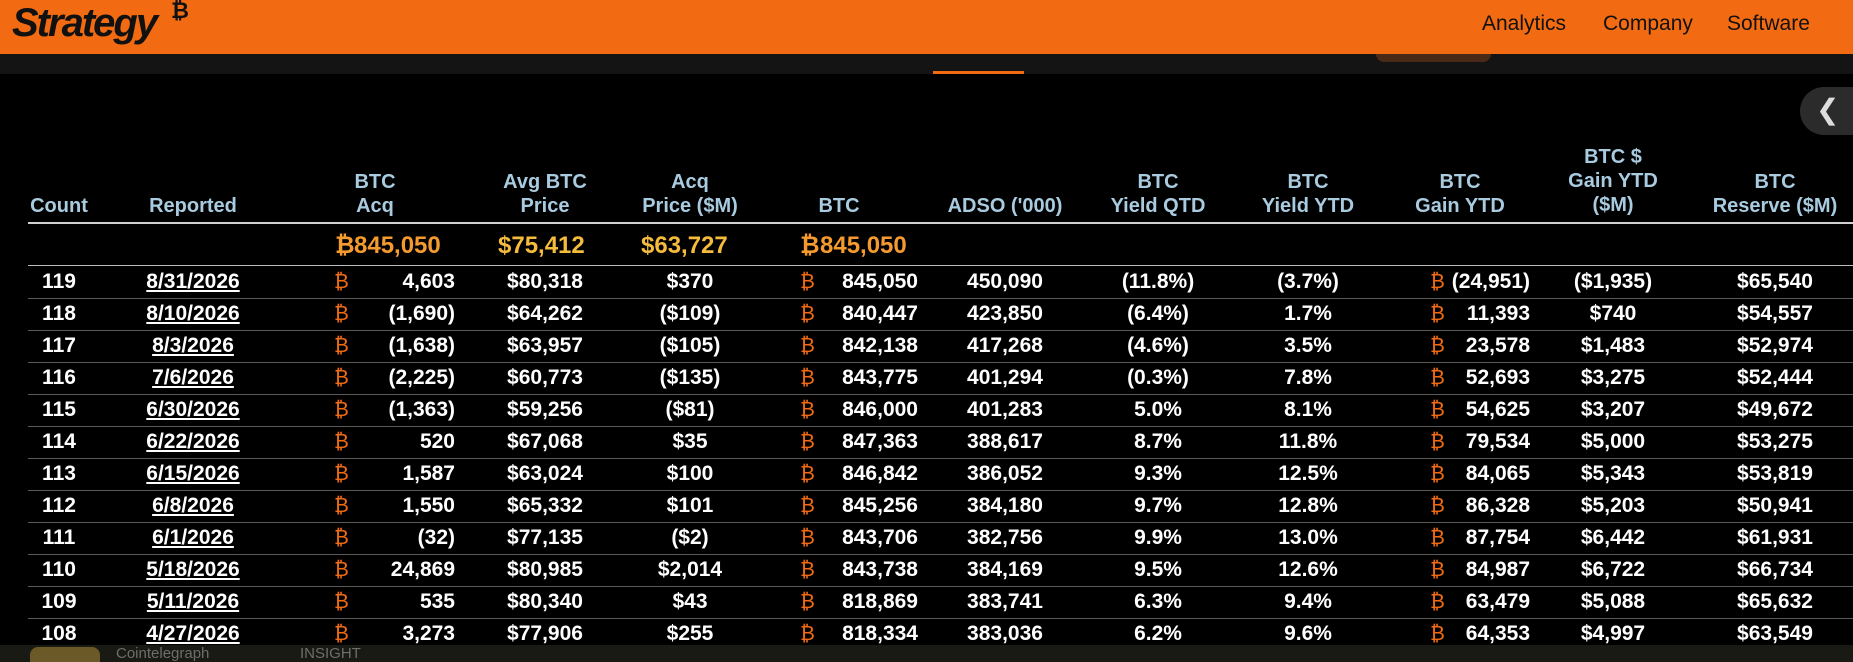  What do you see at coordinates (545, 441) in the screenshot?
I see `row-avg-btc-price: $67,068` at bounding box center [545, 441].